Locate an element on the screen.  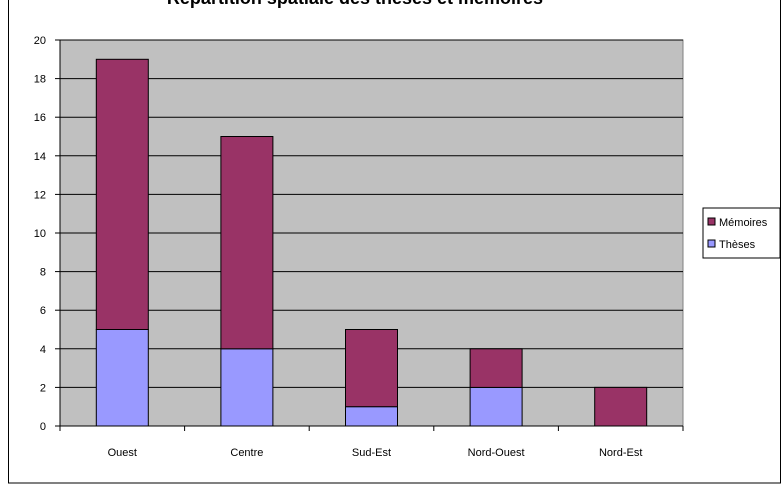
y-tick-label: 10 is located at coordinates (40, 234).